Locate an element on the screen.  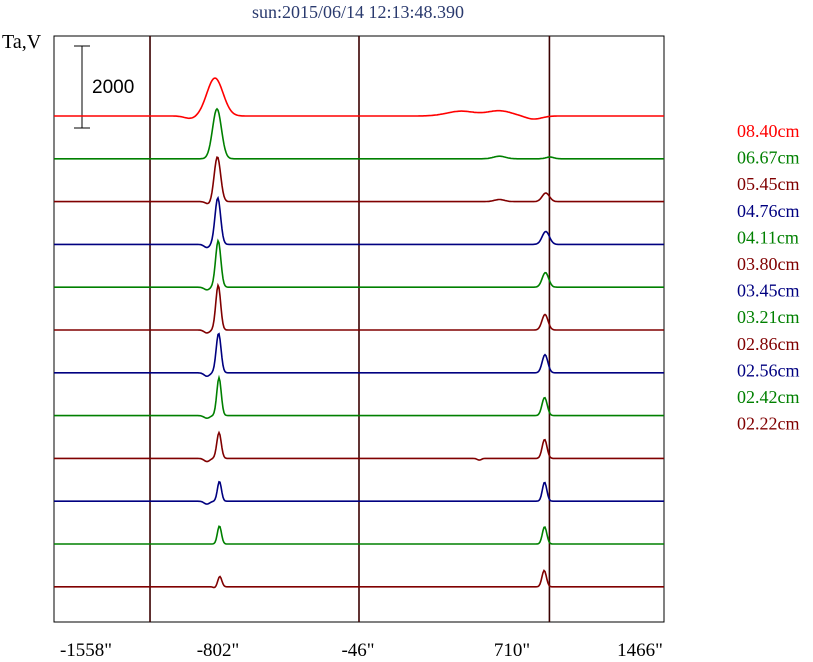
legend-entry: 02.42cm is located at coordinates (768, 397).